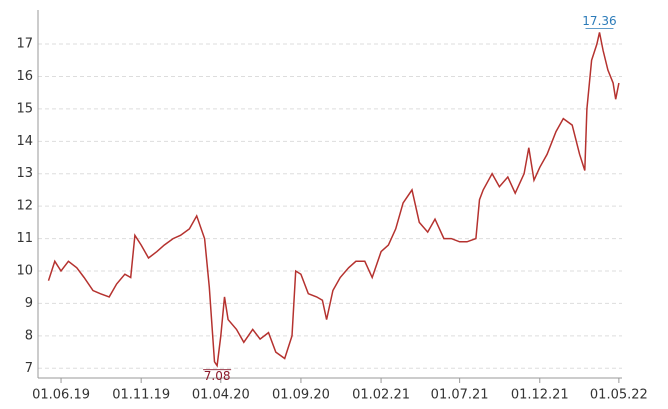 The height and width of the screenshot is (409, 668). I want to click on y-tick-label: 9, so click(29, 303).